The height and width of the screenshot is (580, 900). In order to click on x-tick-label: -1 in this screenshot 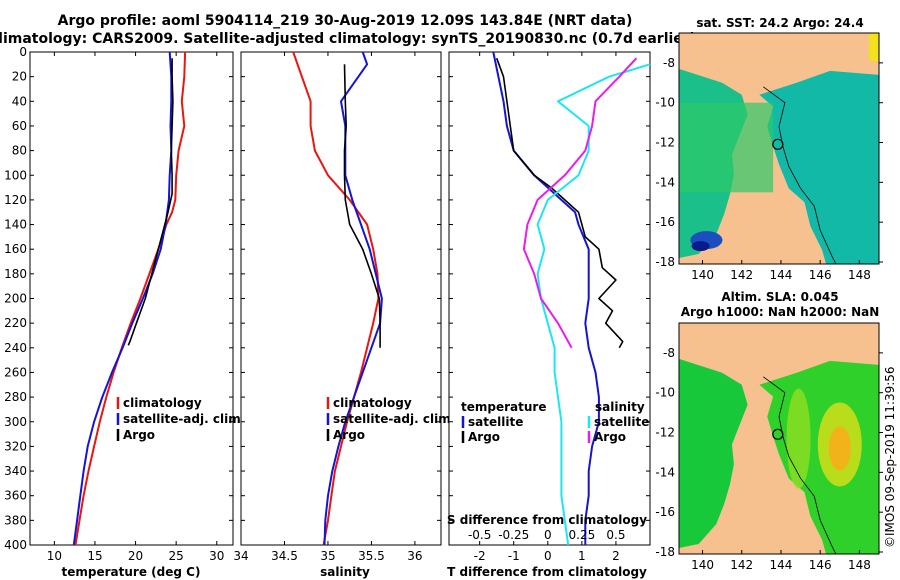, I will do `click(514, 556)`.